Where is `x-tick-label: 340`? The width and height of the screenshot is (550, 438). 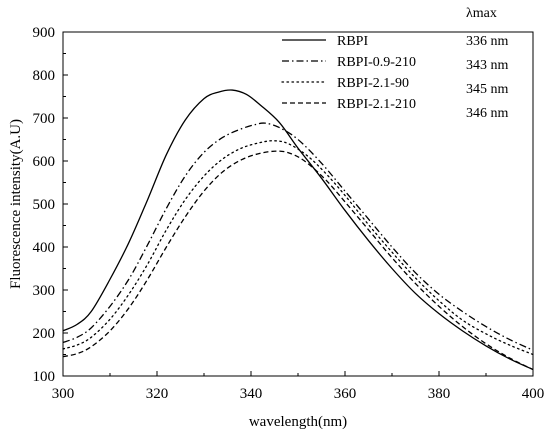 x-tick-label: 340 is located at coordinates (251, 394).